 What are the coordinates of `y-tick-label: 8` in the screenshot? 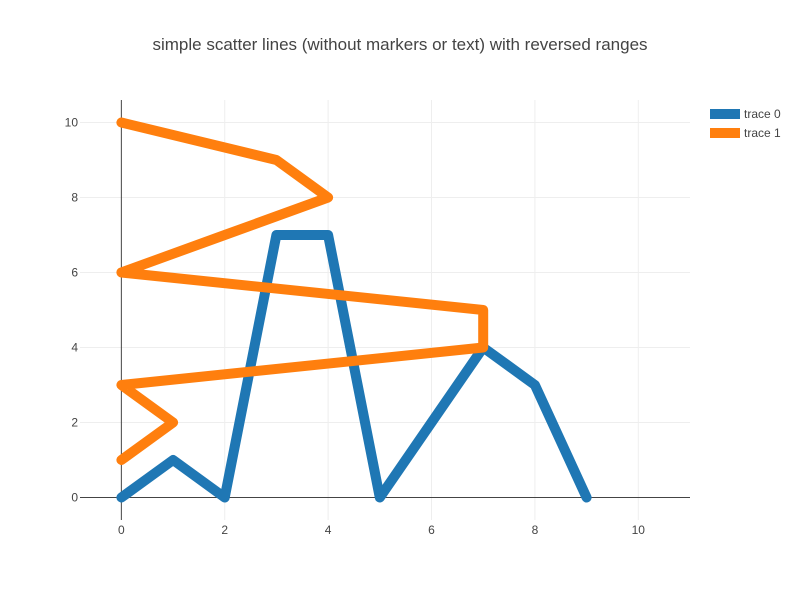 It's located at (74, 198).